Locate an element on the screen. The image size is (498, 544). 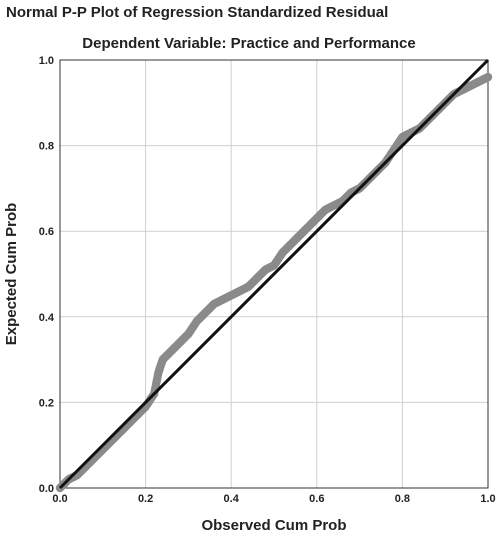
x-tick-label: 1.0 is located at coordinates (487, 499).